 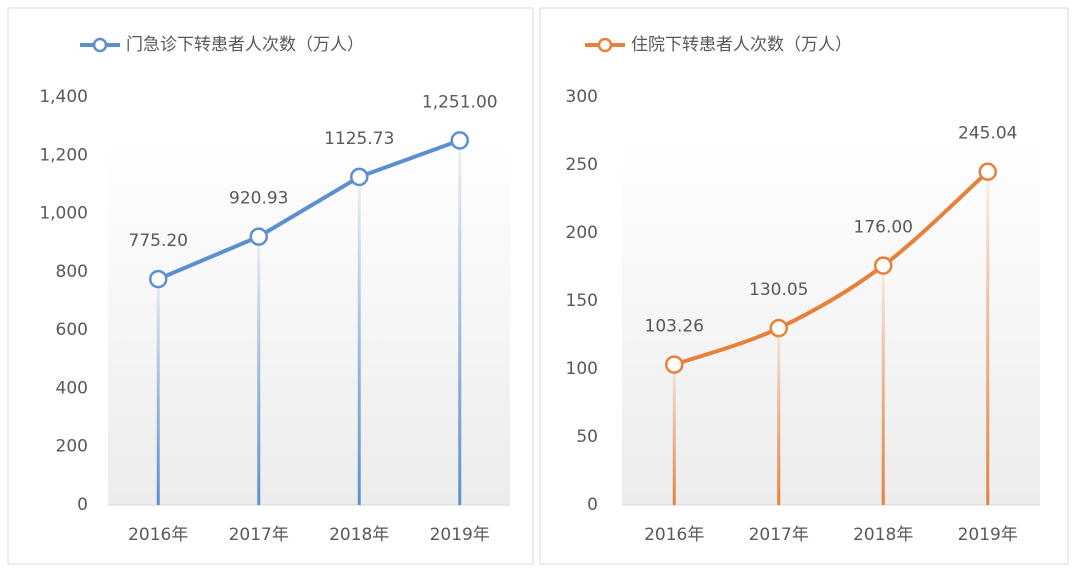 What do you see at coordinates (582, 165) in the screenshot?
I see `y-tick-label: 250` at bounding box center [582, 165].